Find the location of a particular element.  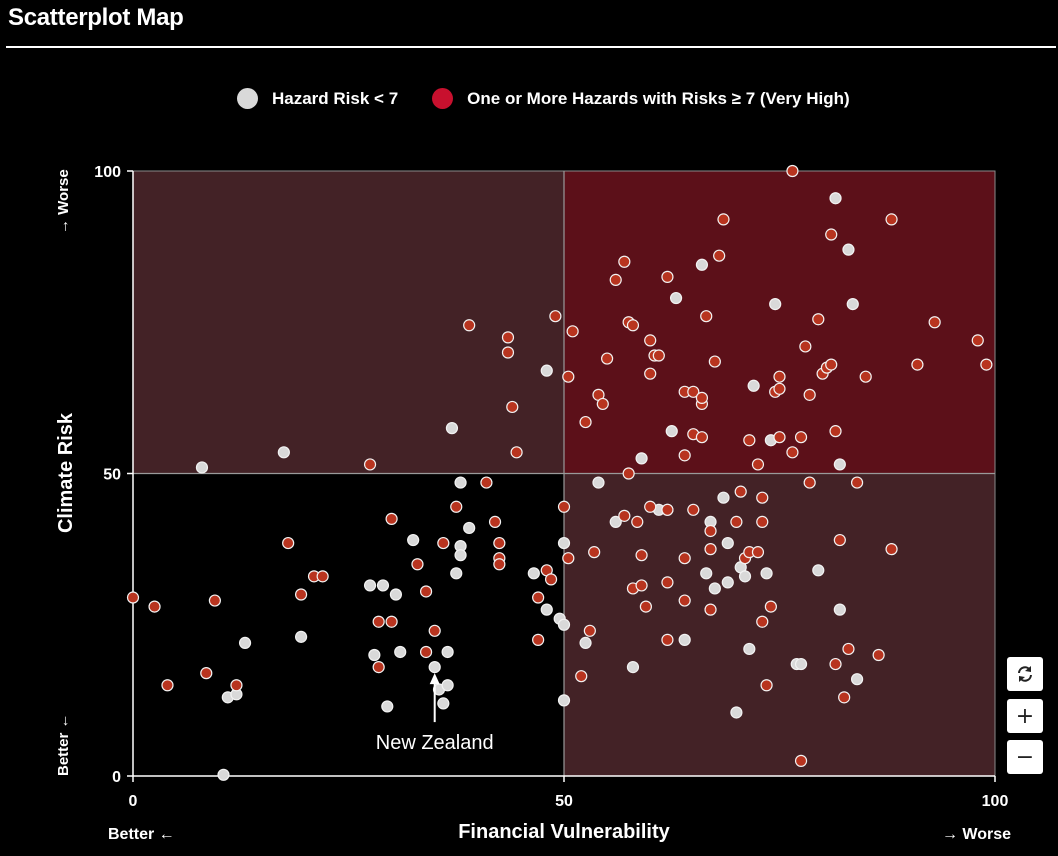

zoom-in-button: + is located at coordinates (1025, 716).